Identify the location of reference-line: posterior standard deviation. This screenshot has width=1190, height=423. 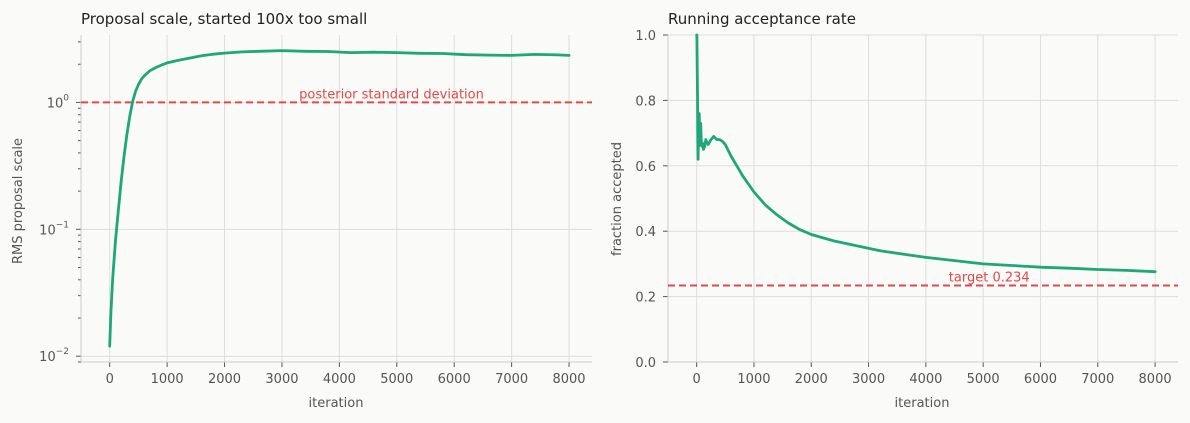
(336, 95).